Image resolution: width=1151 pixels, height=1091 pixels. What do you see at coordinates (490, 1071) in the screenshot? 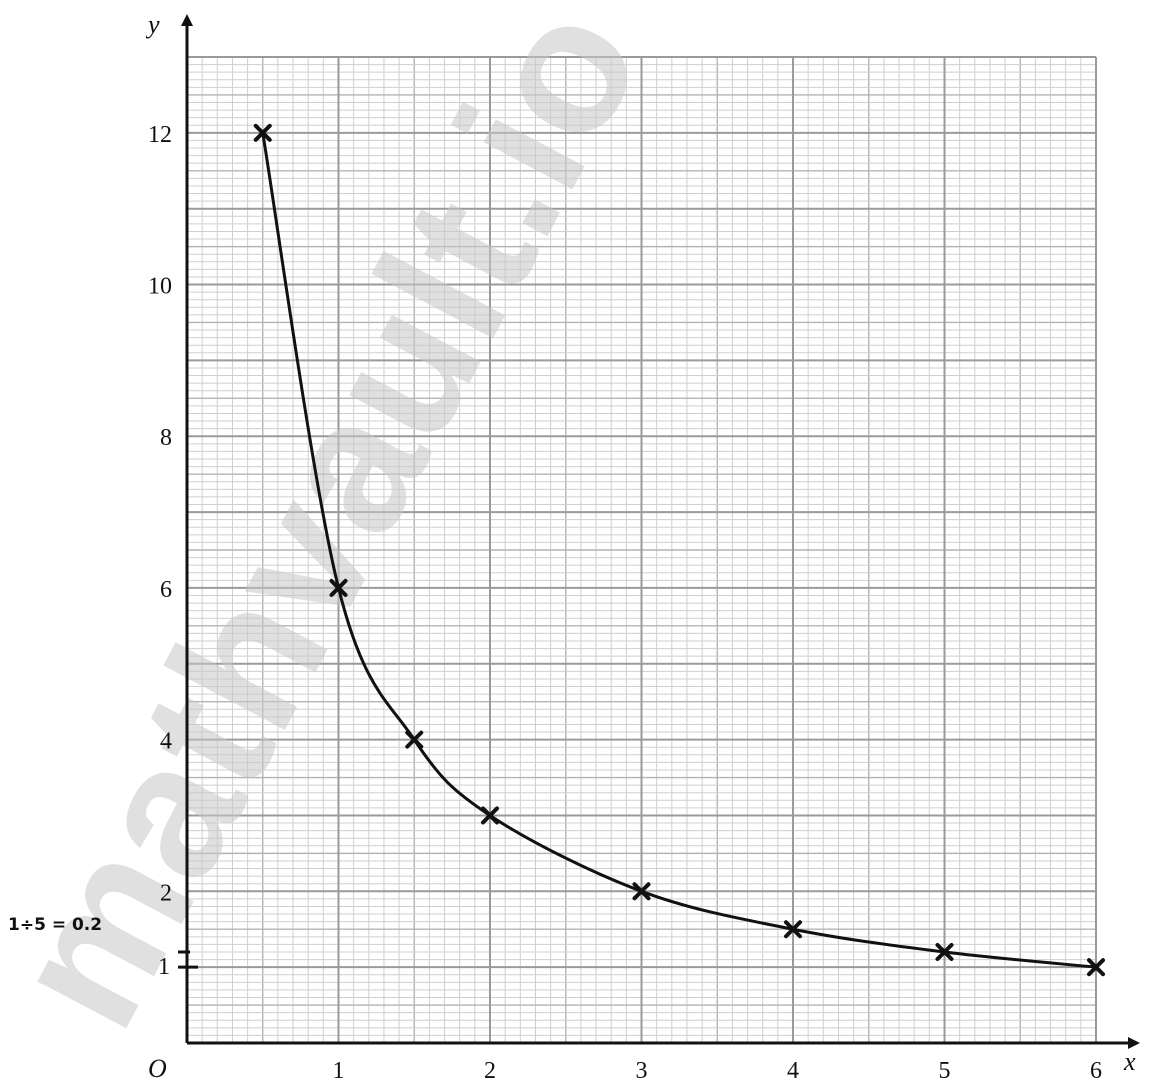
I see `x-tick-label: 2` at bounding box center [490, 1071].